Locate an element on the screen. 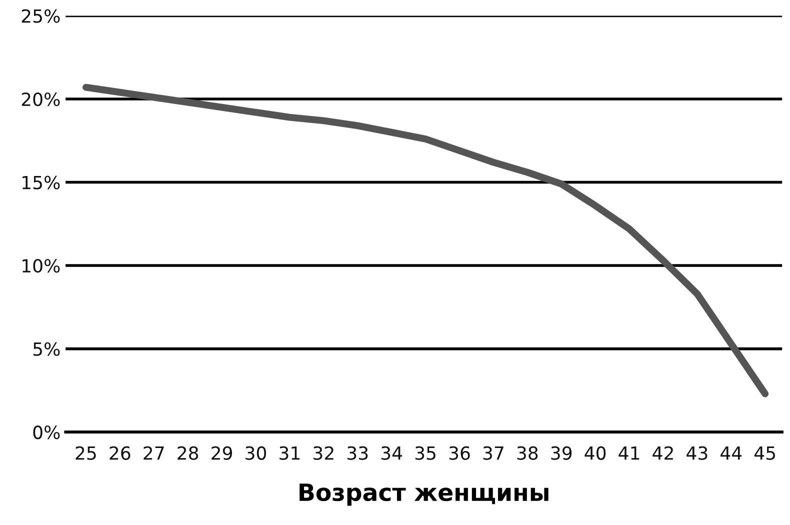 The image size is (790, 525). x-tick-label: 36 is located at coordinates (459, 453).